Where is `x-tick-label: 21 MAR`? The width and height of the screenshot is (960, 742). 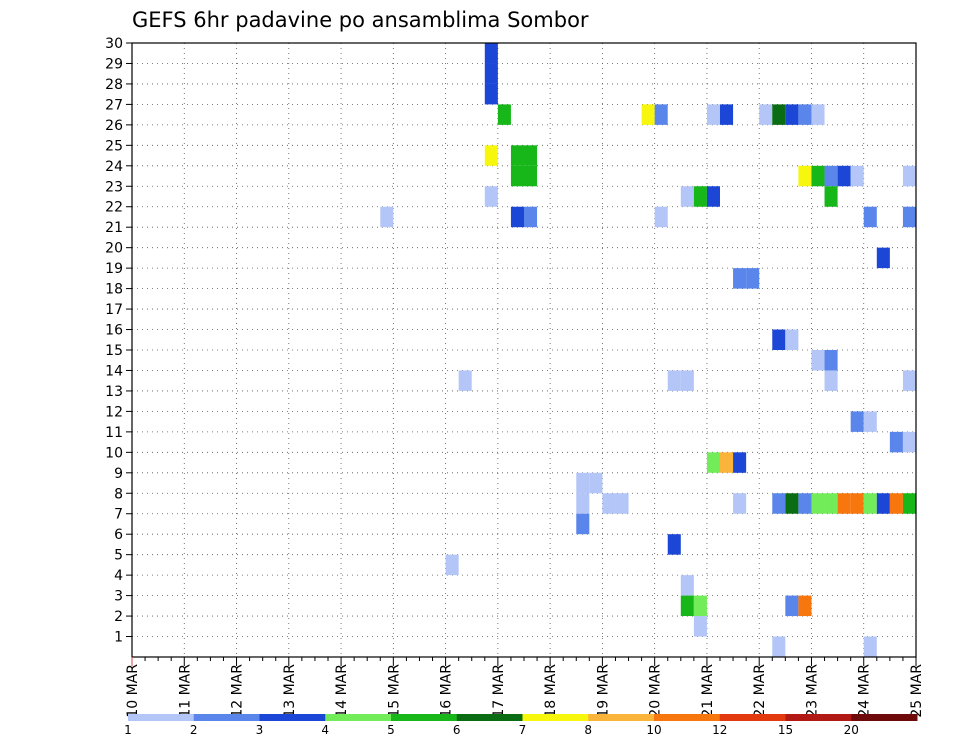 x-tick-label: 21 MAR is located at coordinates (708, 691).